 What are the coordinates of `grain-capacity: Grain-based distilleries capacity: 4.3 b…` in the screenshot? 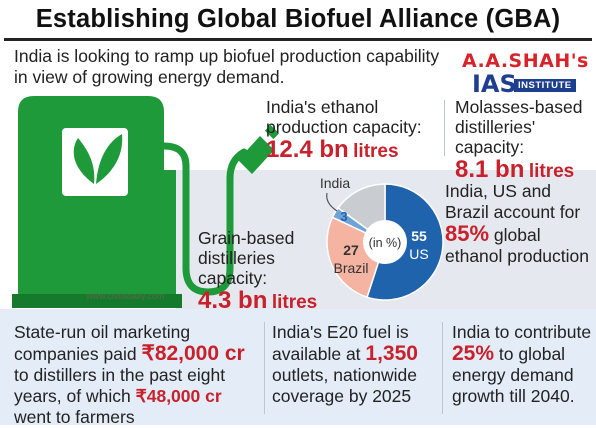 It's located at (258, 272).